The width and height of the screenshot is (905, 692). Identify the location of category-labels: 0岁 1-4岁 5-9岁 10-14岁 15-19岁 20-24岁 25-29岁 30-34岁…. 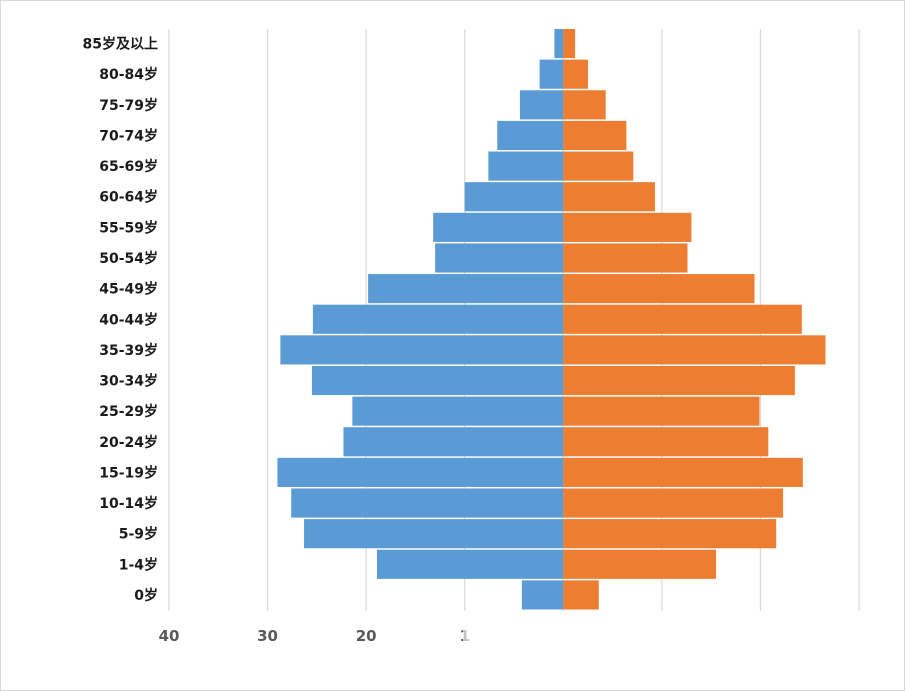
(120, 320).